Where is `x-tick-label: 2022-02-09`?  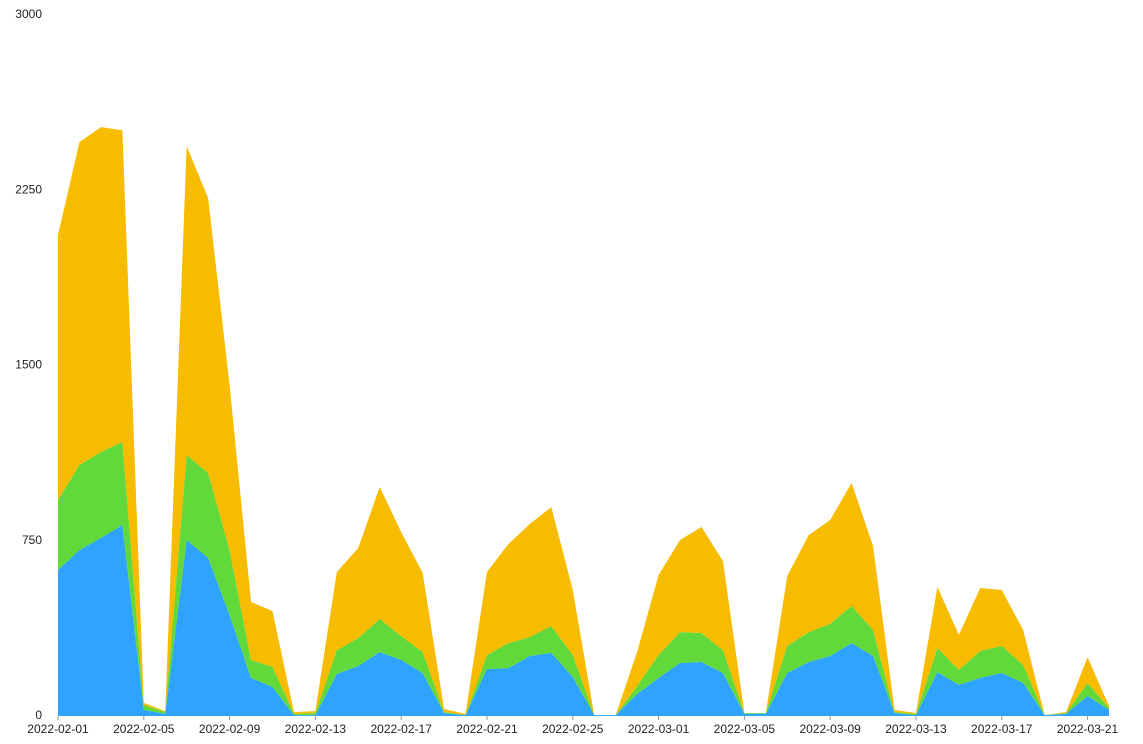
x-tick-label: 2022-02-09 is located at coordinates (230, 729).